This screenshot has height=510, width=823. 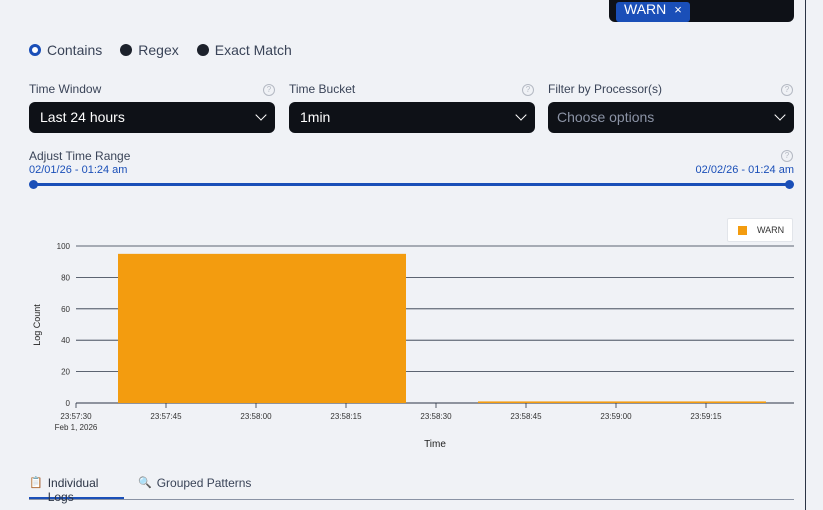 What do you see at coordinates (412, 117) in the screenshot?
I see `time-bucket-select: 1min` at bounding box center [412, 117].